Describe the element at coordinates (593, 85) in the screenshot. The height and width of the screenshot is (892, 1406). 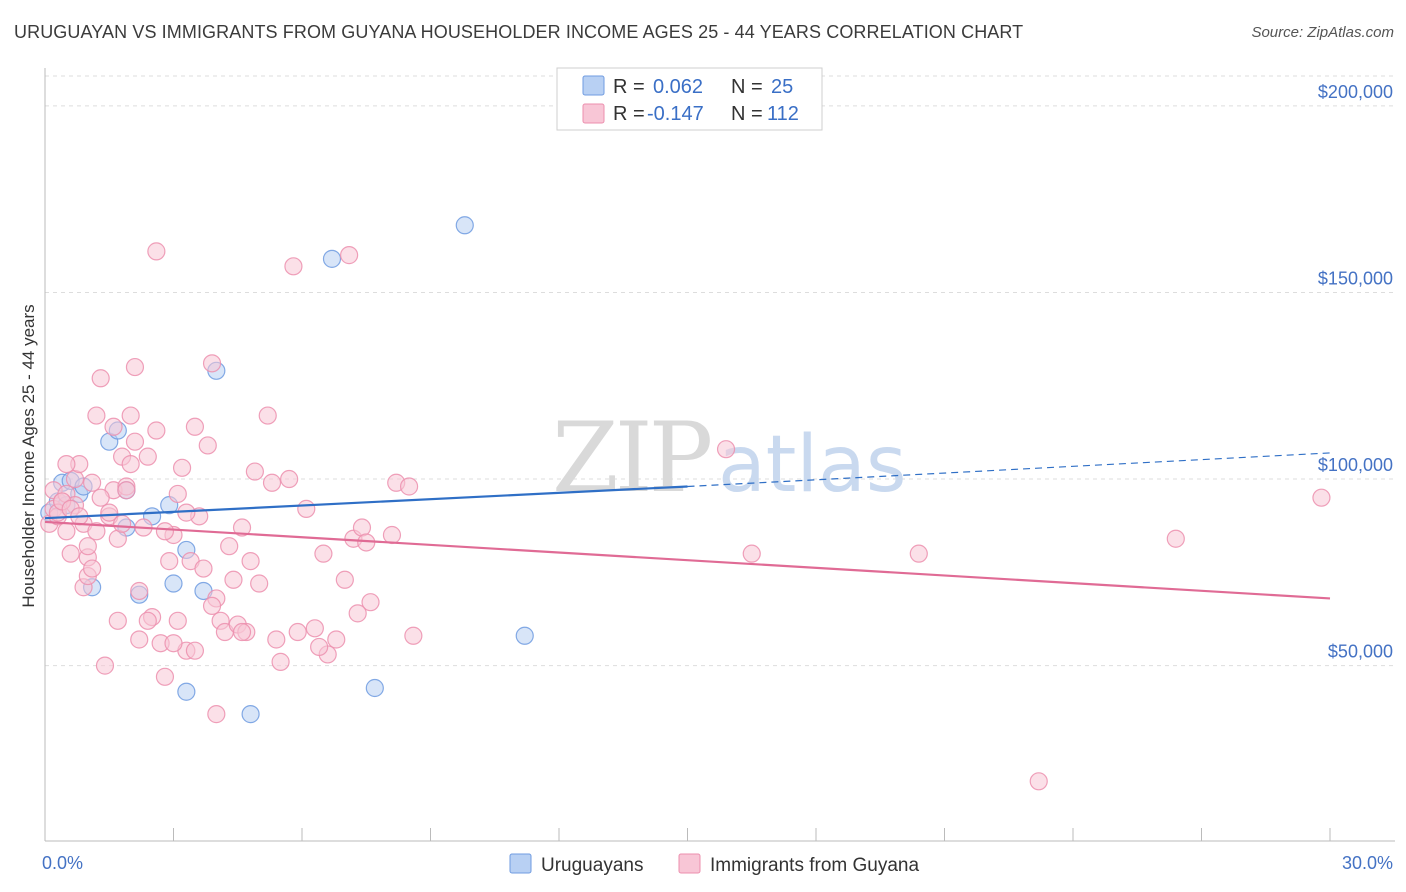
I see `legend-swatch-uruguayans` at that location.